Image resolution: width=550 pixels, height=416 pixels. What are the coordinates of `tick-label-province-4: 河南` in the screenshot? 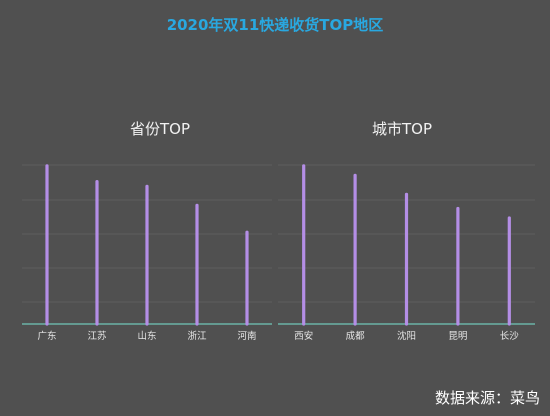 It's located at (246, 336).